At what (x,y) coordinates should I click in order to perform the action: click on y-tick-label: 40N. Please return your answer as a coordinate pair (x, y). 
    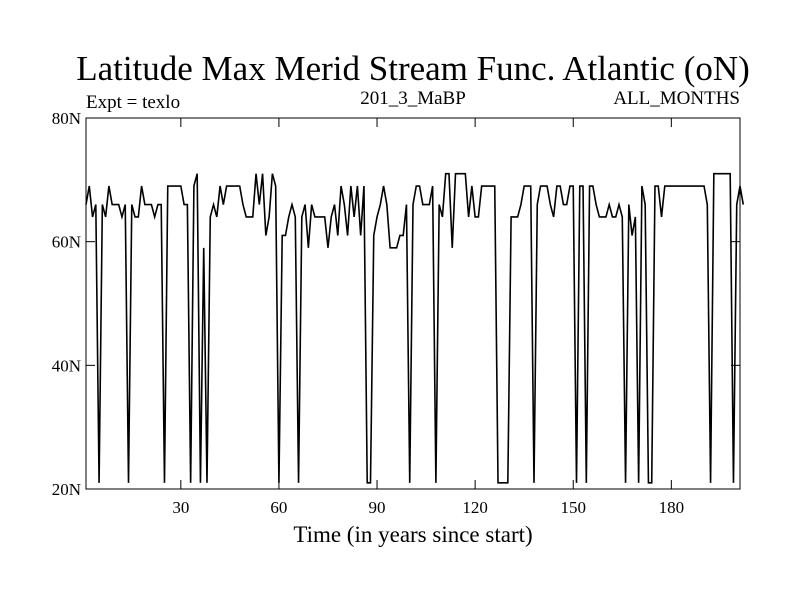
    Looking at the image, I should click on (66, 365).